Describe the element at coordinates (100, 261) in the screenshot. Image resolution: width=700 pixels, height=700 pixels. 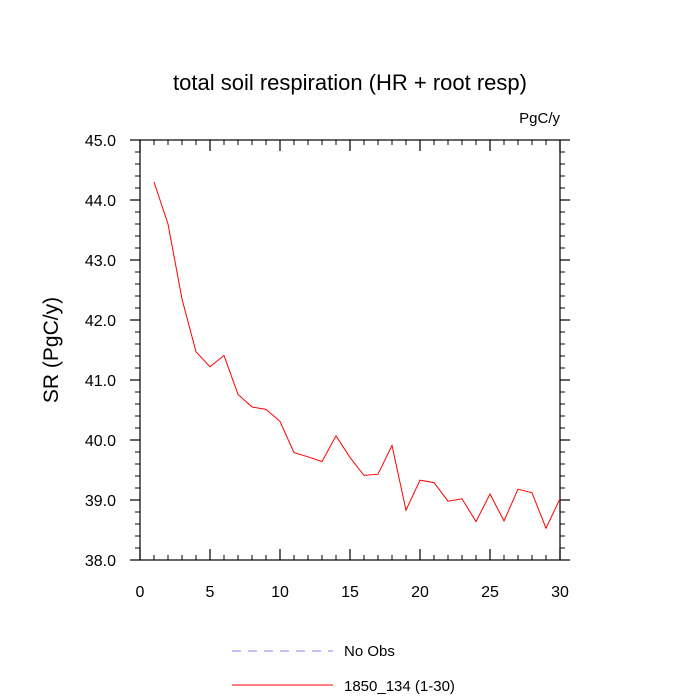
I see `y-tick-label: 43.0` at that location.